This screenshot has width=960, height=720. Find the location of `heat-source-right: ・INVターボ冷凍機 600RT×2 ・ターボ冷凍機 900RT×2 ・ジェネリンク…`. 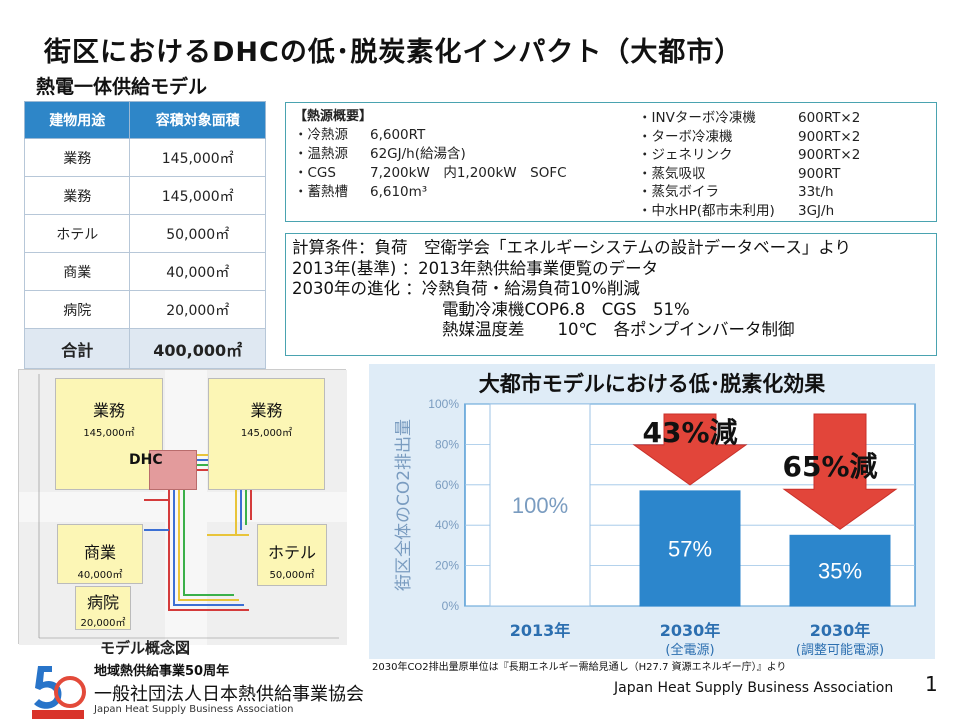

heat-source-right: ・INVターボ冷凍機 600RT×2 ・ターボ冷凍機 900RT×2 ・ジェネリンク… is located at coordinates (749, 164).